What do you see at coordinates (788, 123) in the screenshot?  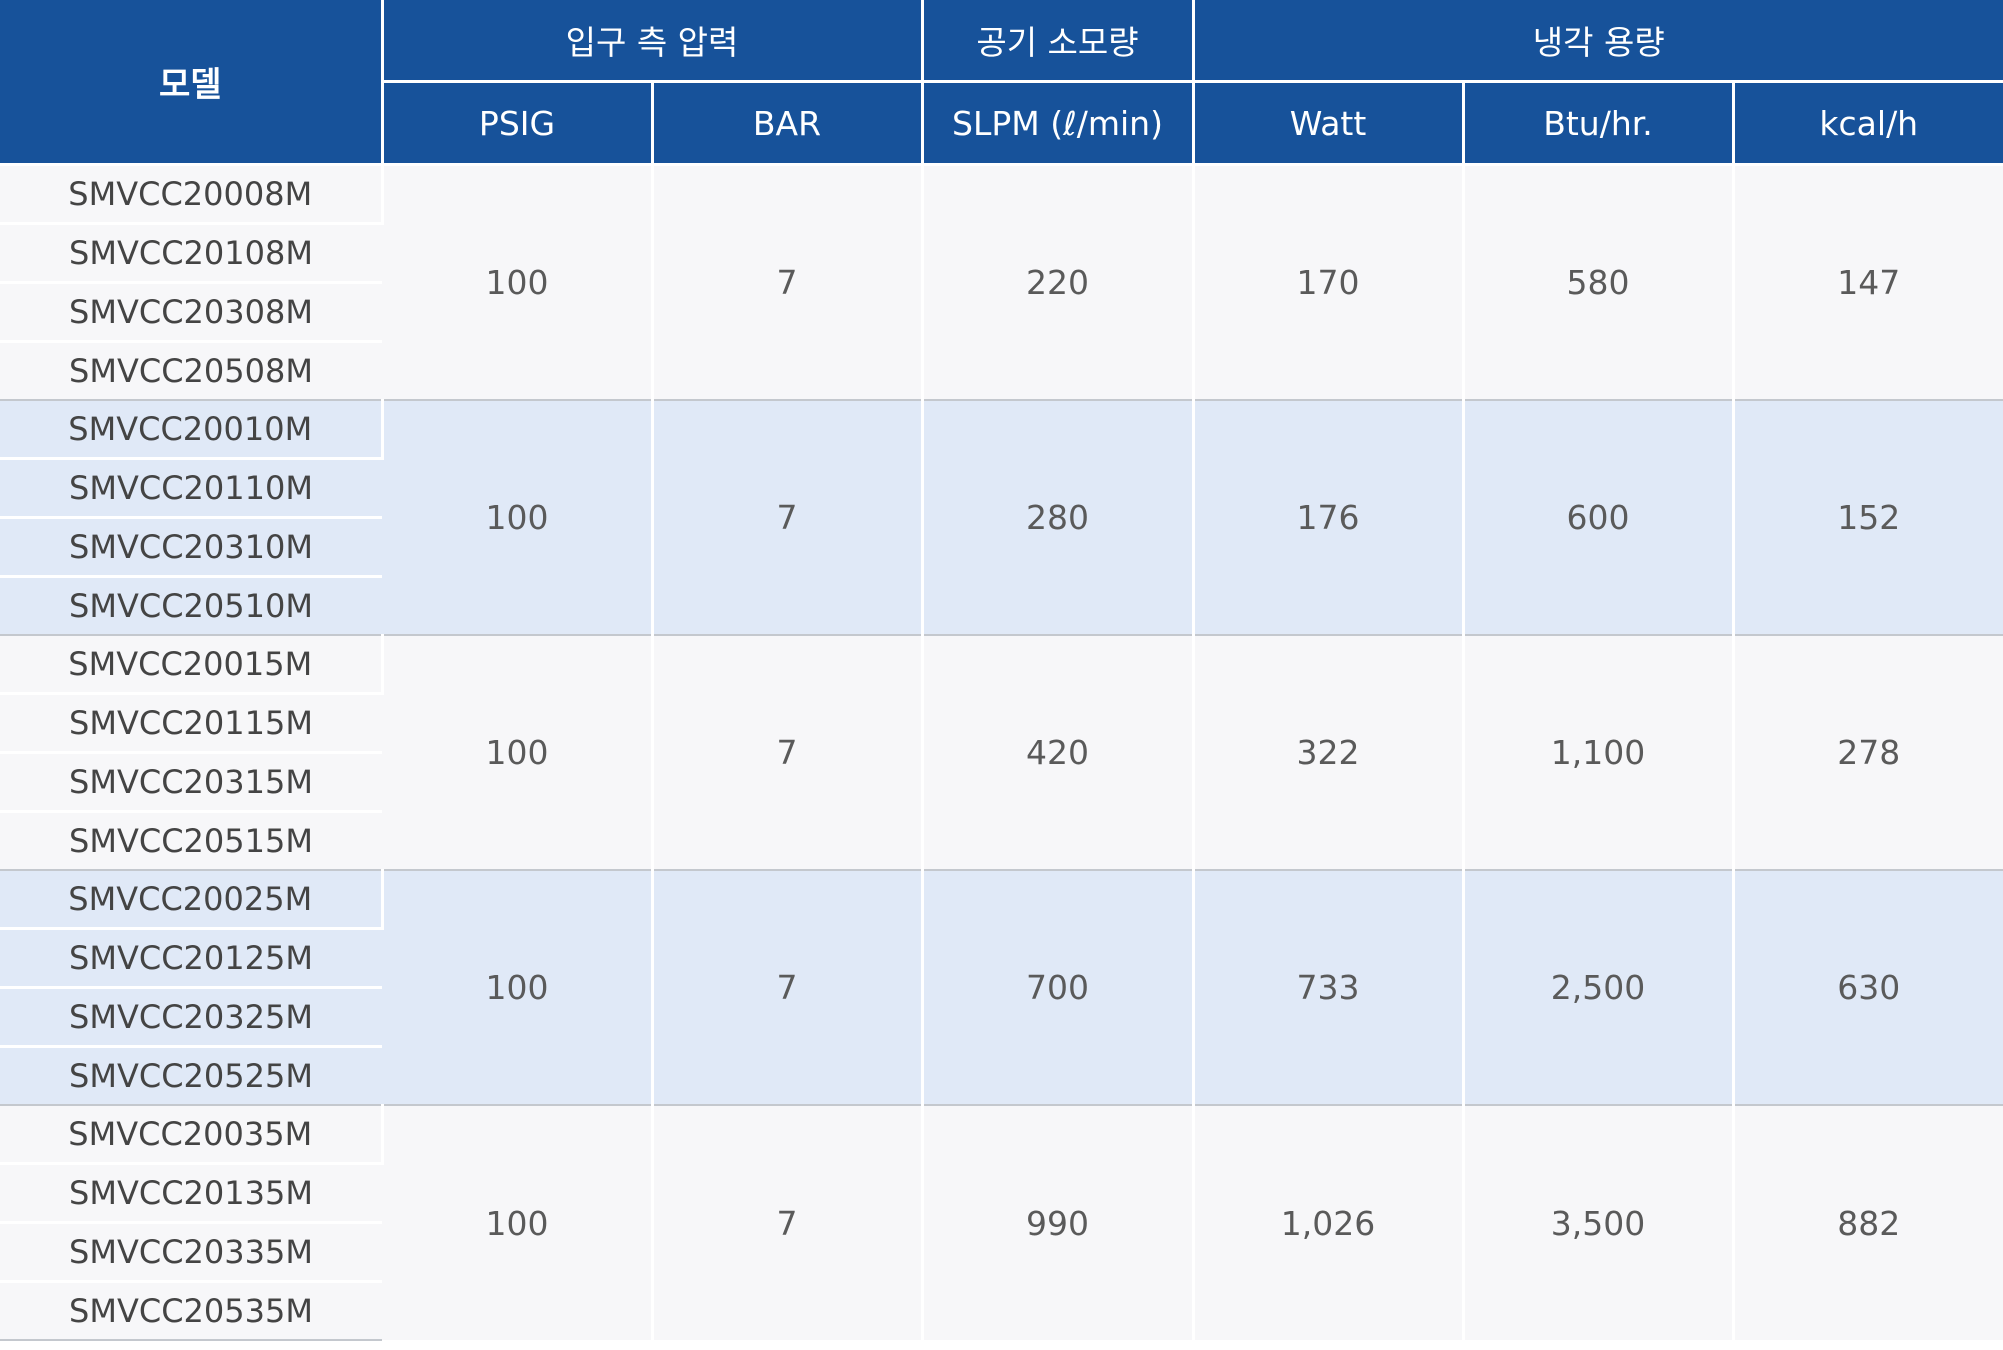 I see `header-bar: BAR` at bounding box center [788, 123].